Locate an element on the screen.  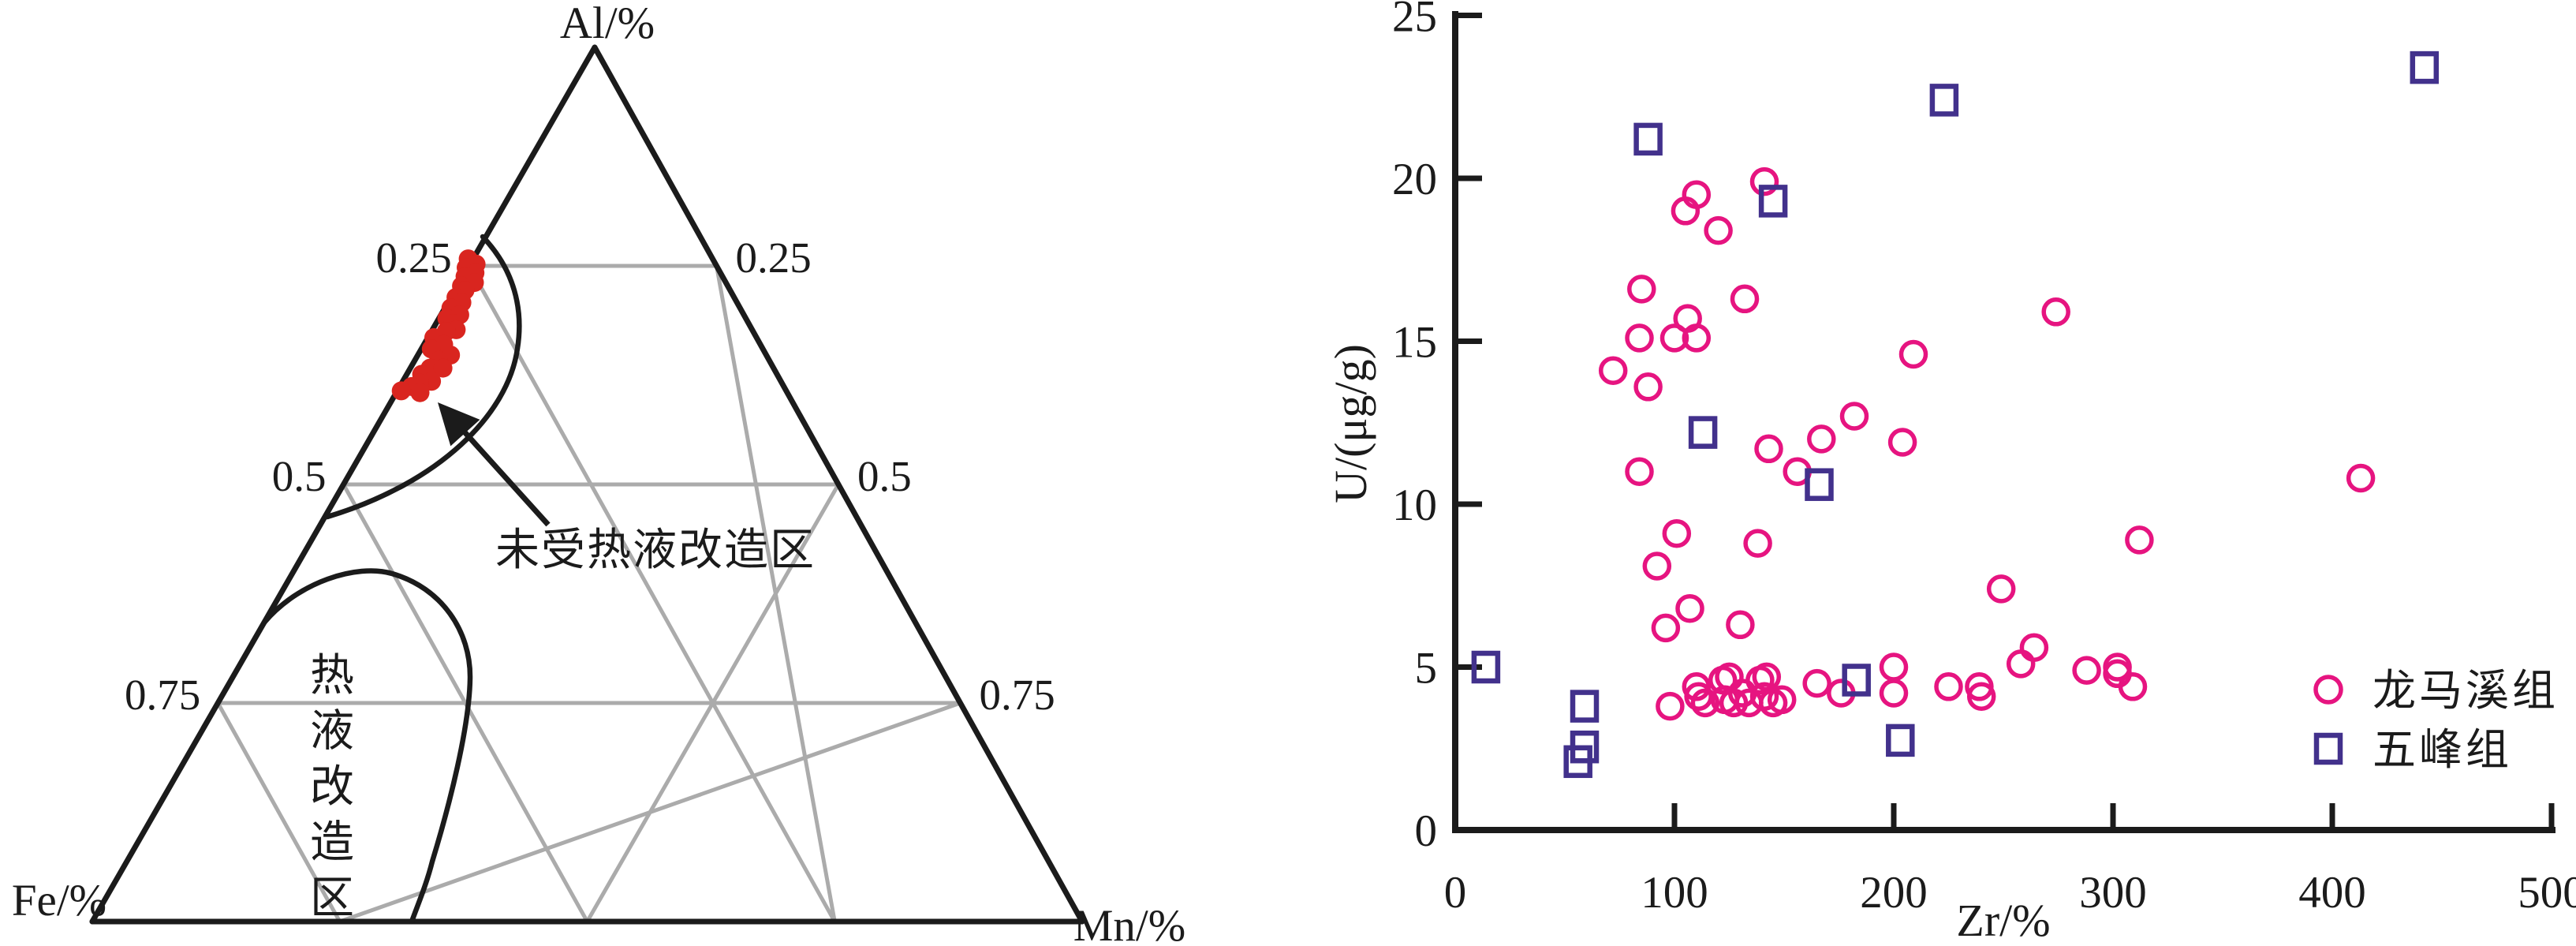
y-tick-label: 0 is located at coordinates (1426, 831).